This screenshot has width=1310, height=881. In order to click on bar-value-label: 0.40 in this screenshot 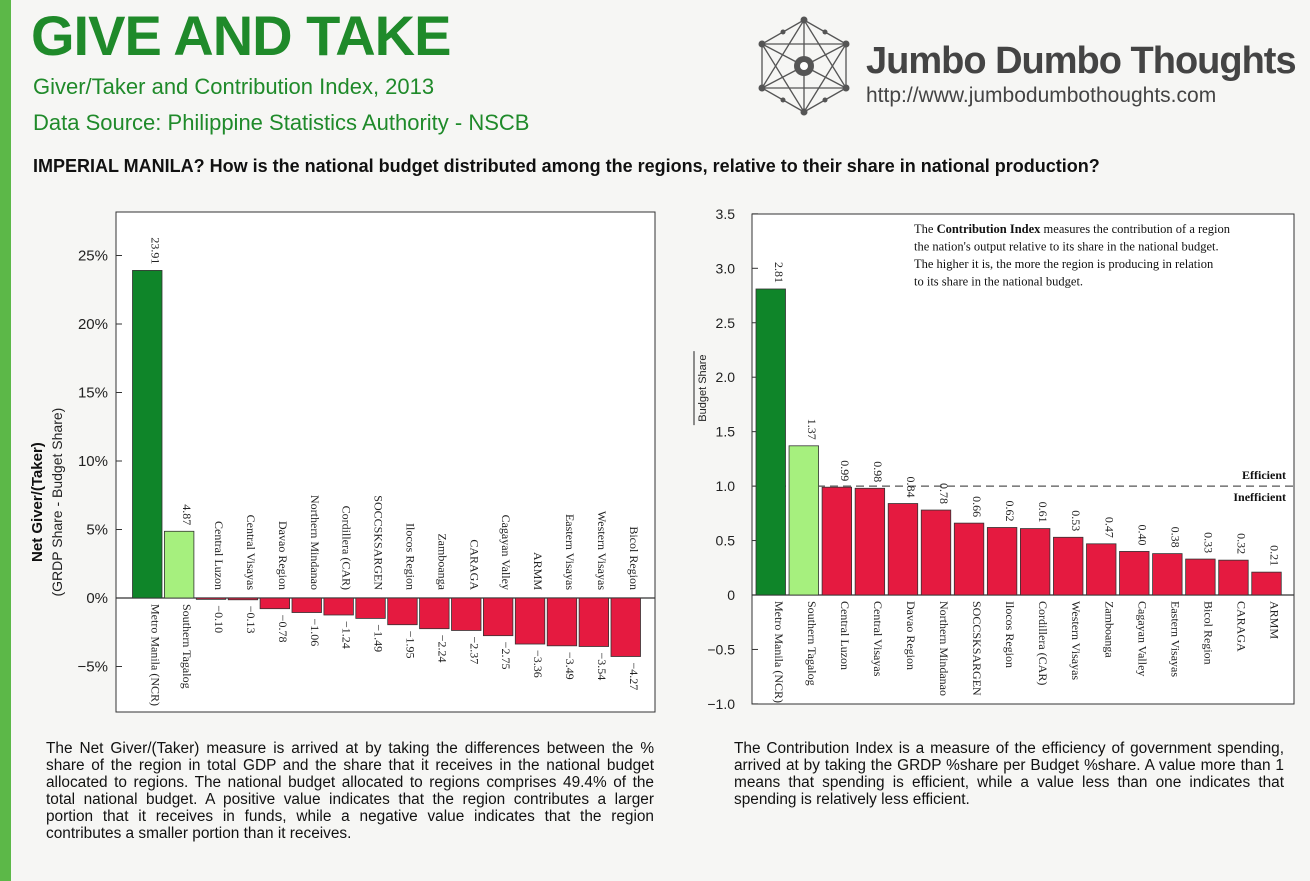, I will do `click(1142, 534)`.